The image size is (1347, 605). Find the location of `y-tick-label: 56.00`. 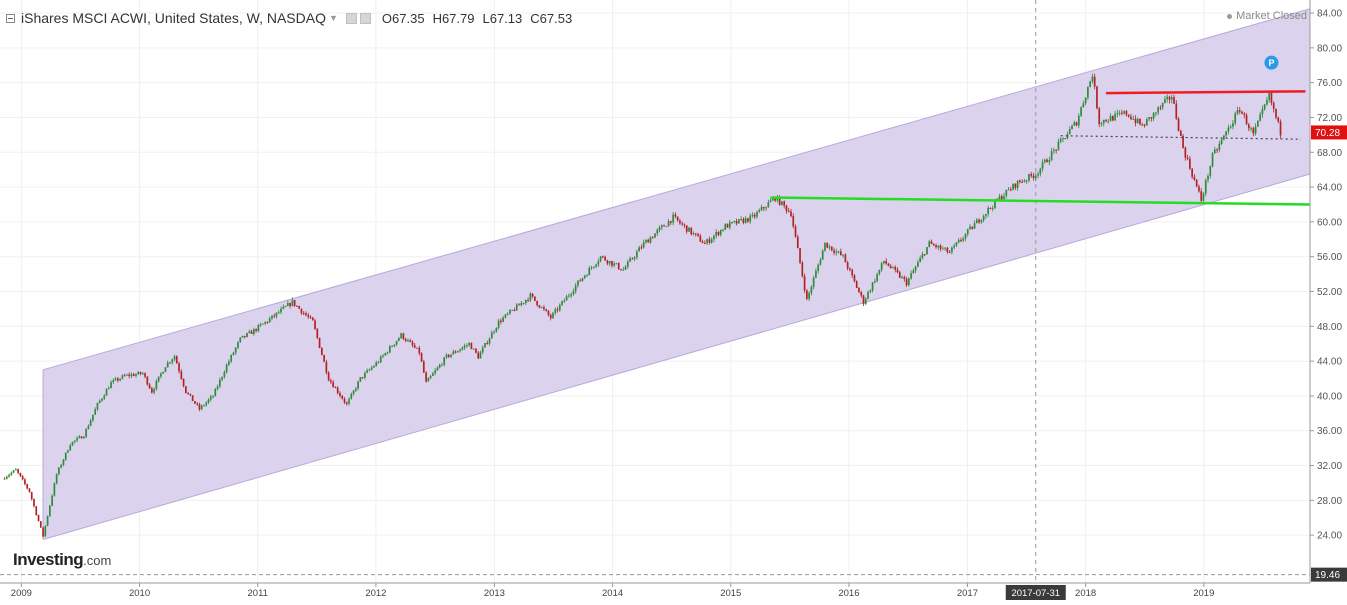

y-tick-label: 56.00 is located at coordinates (1329, 257).